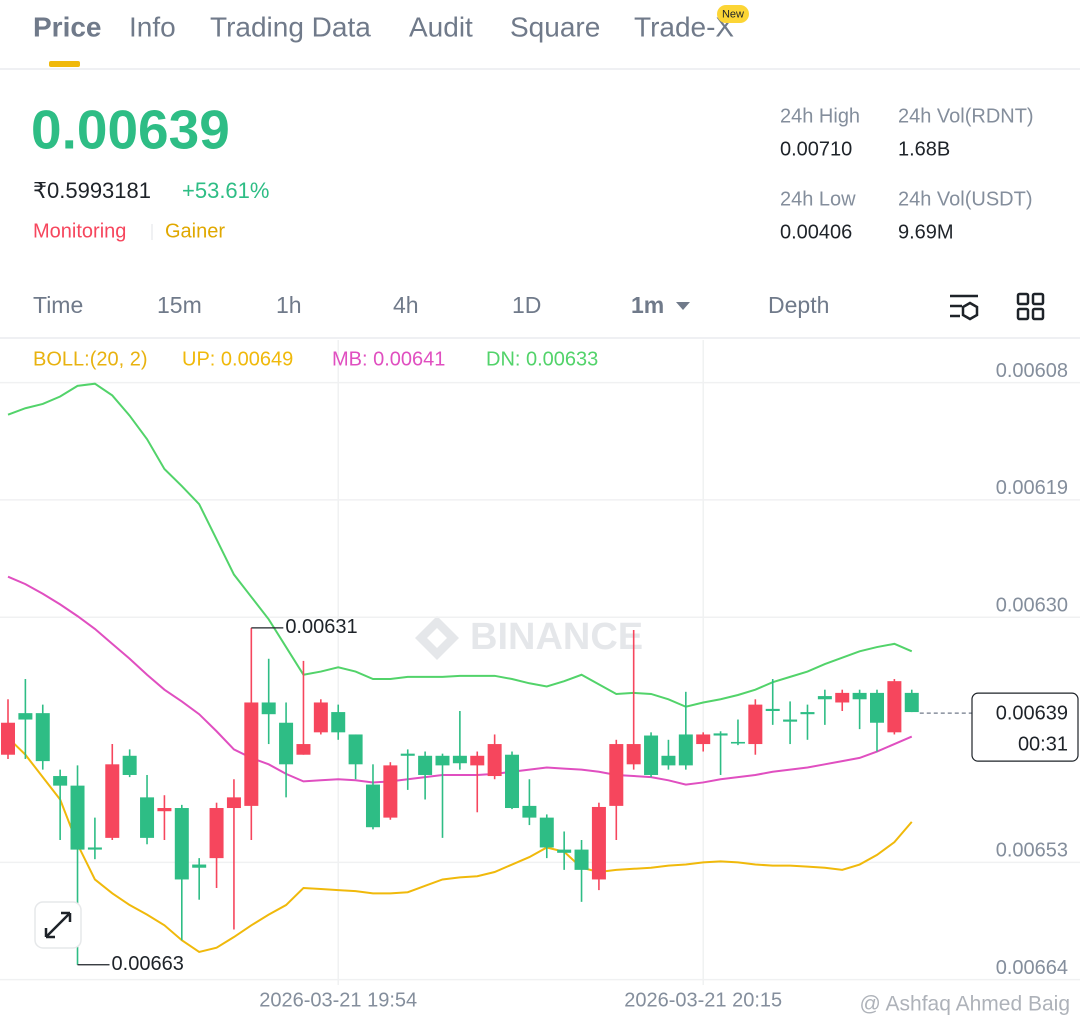 The height and width of the screenshot is (1032, 1080). What do you see at coordinates (816, 149) in the screenshot?
I see `stat-value: 0.00710` at bounding box center [816, 149].